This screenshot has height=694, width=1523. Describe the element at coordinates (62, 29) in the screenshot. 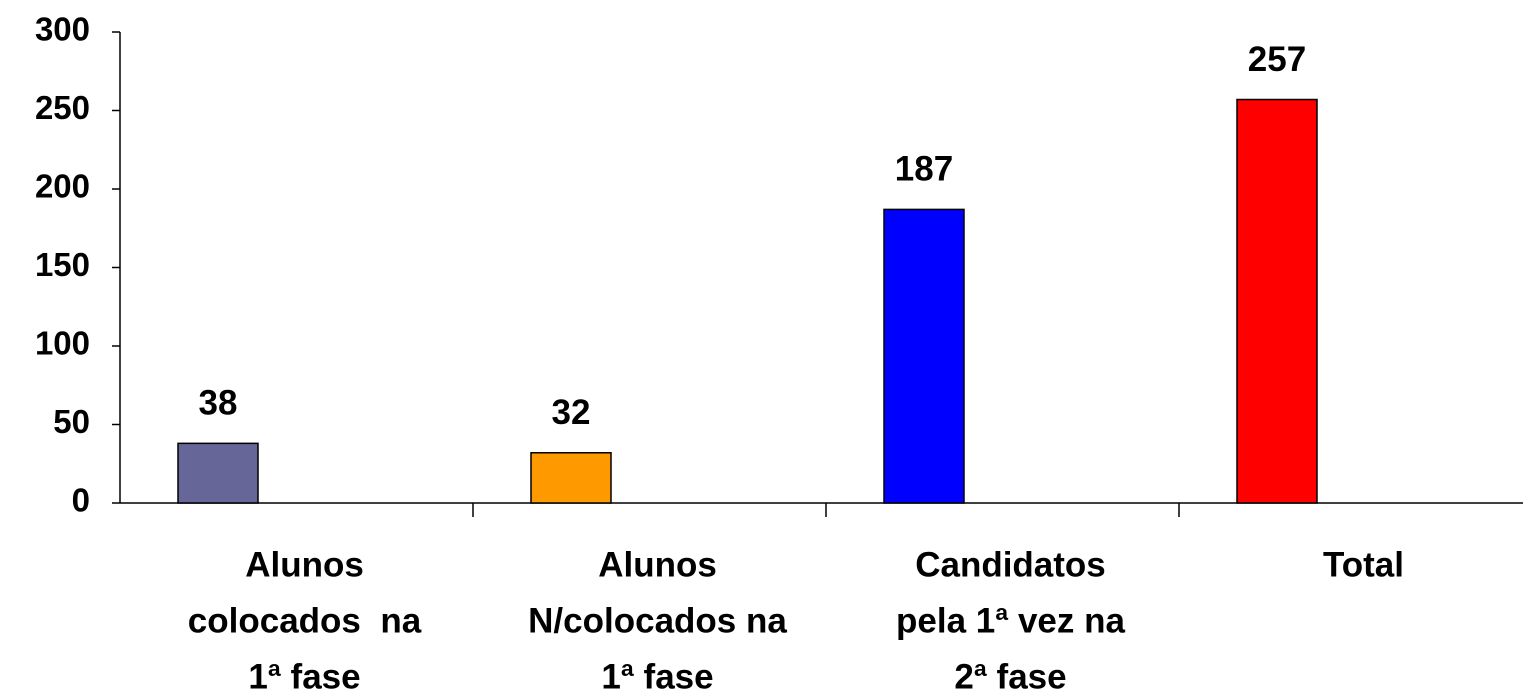

I see `y-tick-label: 300` at that location.